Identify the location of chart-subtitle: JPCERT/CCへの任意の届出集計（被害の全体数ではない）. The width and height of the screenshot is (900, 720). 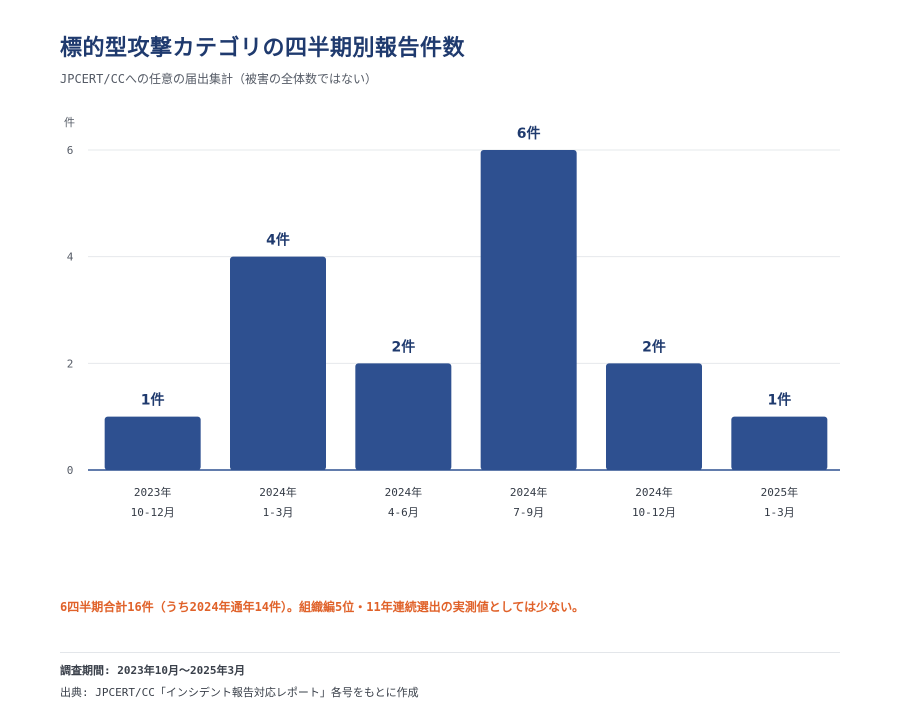
(219, 79).